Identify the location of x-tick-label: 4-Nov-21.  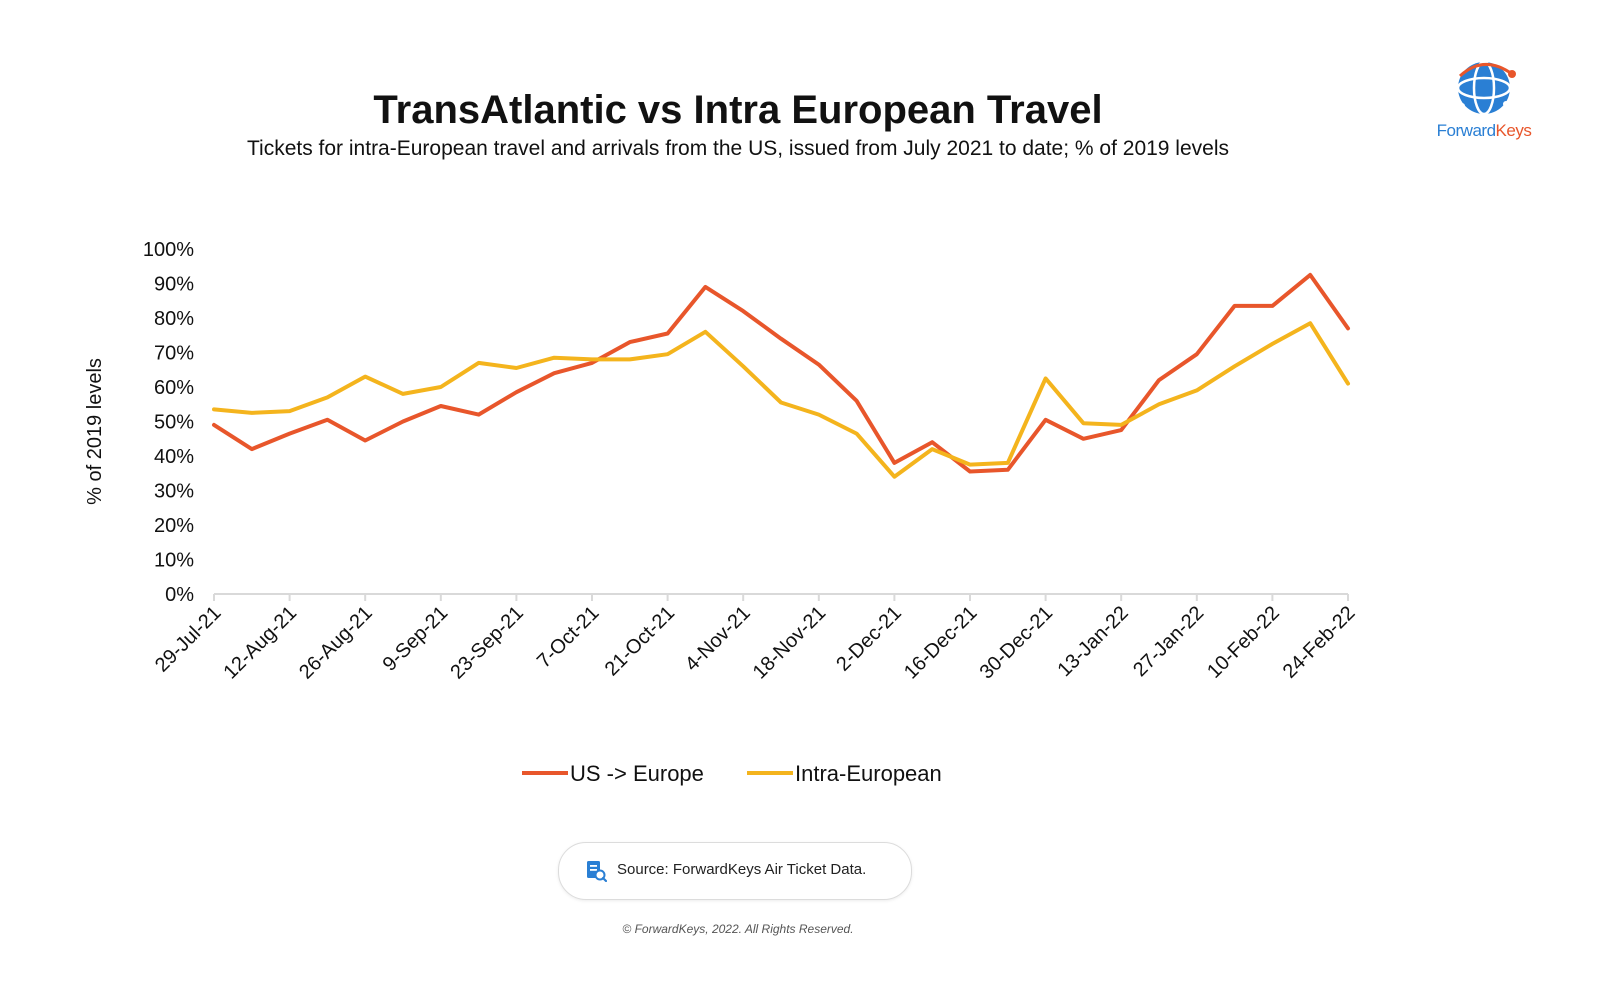
(718, 639).